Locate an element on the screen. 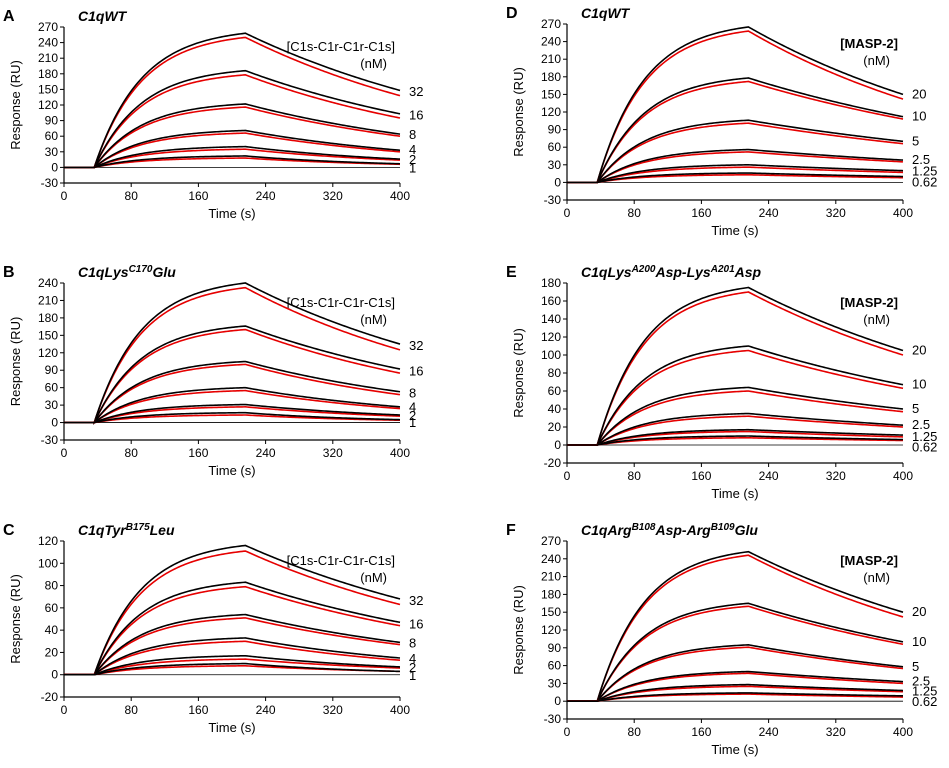 The image size is (949, 768). x-axis-title: Time (s) is located at coordinates (231, 213).